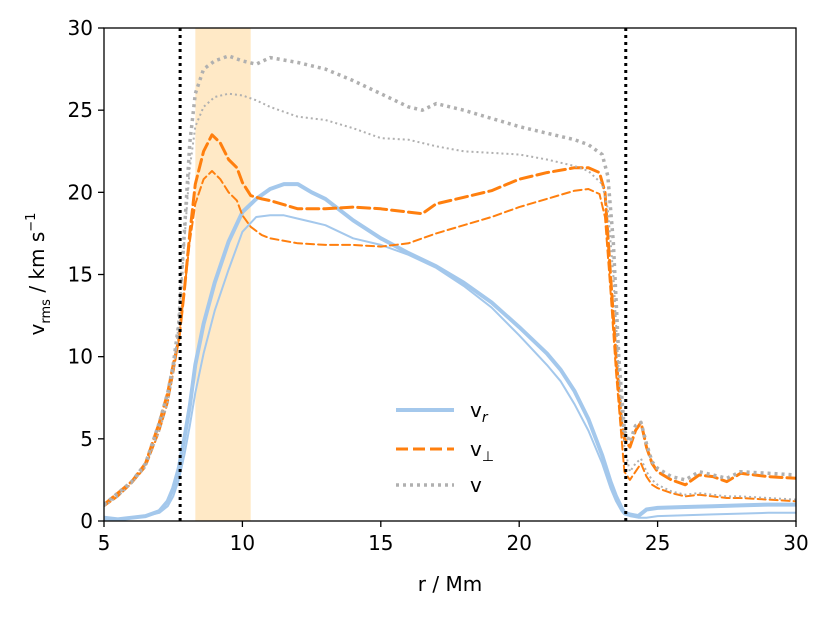  Describe the element at coordinates (445, 447) in the screenshot. I see `legend: vr v⊥ v` at that location.